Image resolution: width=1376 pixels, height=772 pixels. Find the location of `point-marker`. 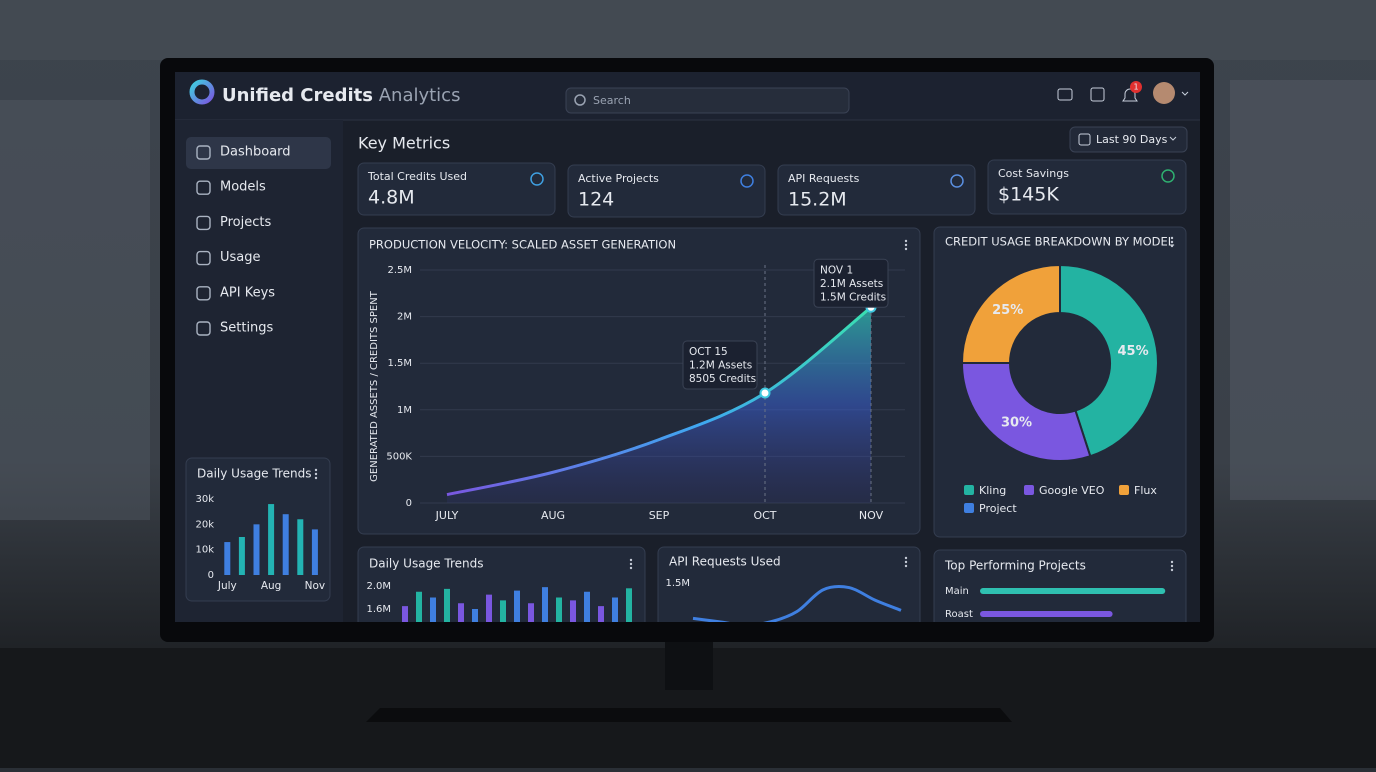

point-marker is located at coordinates (765, 393).